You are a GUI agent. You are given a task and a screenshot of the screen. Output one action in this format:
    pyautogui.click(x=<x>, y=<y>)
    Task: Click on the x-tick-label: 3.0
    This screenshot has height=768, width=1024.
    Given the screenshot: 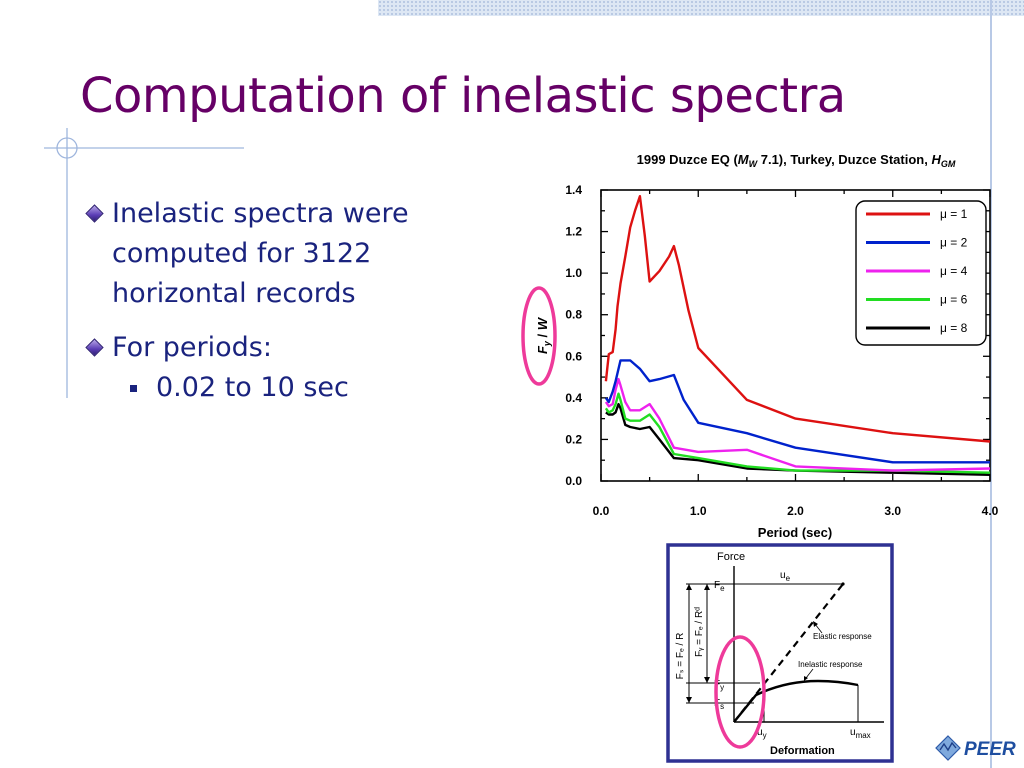 What is the action you would take?
    pyautogui.click(x=892, y=511)
    